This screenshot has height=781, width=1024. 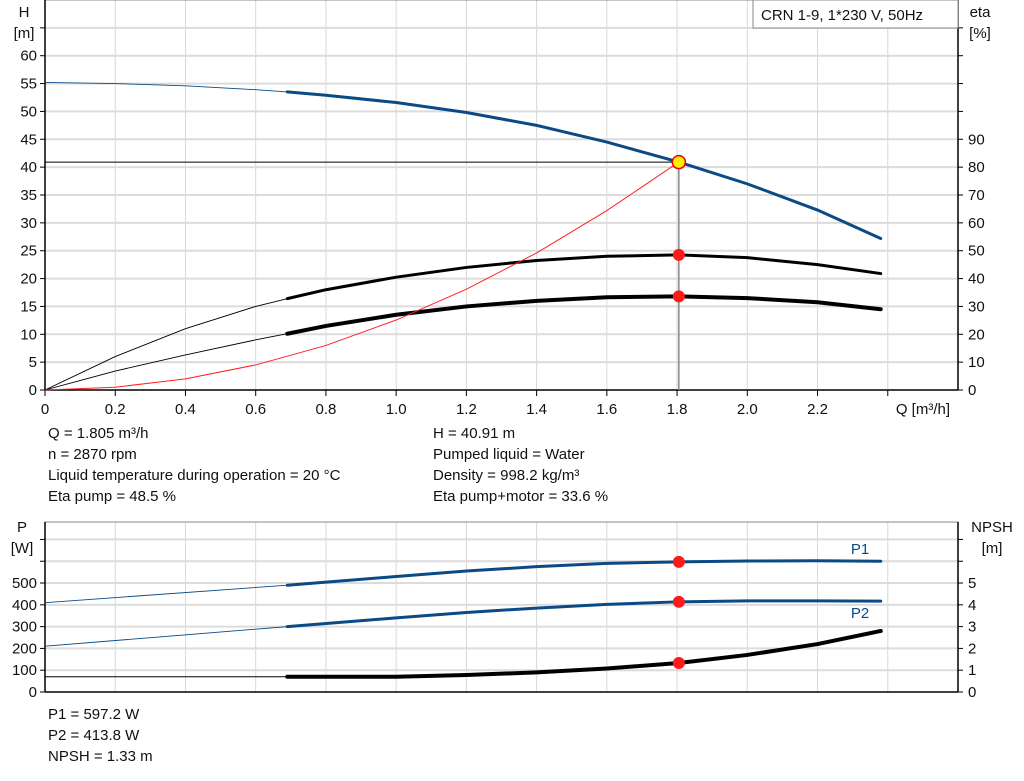 I want to click on y-right-tick-label: 30, so click(x=976, y=306).